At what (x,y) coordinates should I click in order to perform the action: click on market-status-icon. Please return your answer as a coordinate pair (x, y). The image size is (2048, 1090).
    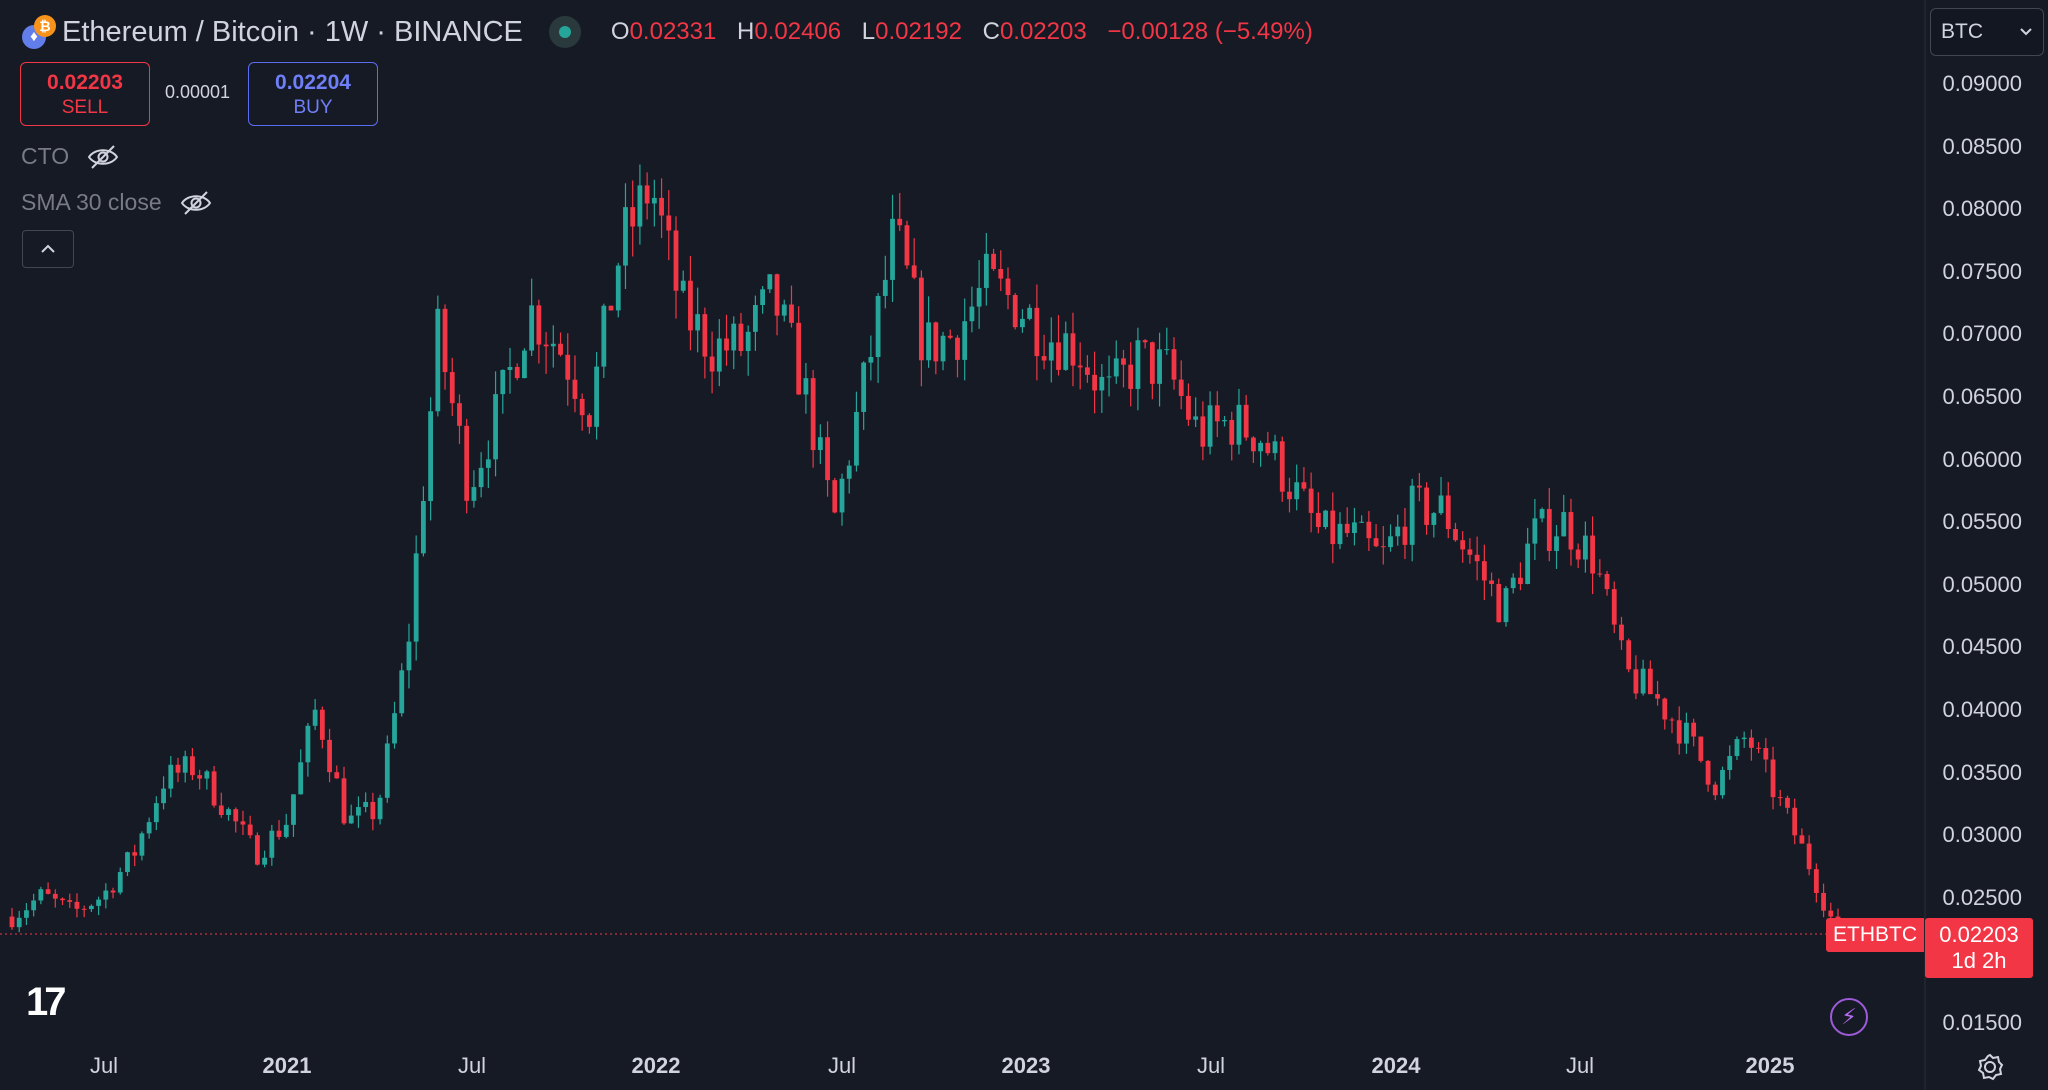
    Looking at the image, I should click on (564, 32).